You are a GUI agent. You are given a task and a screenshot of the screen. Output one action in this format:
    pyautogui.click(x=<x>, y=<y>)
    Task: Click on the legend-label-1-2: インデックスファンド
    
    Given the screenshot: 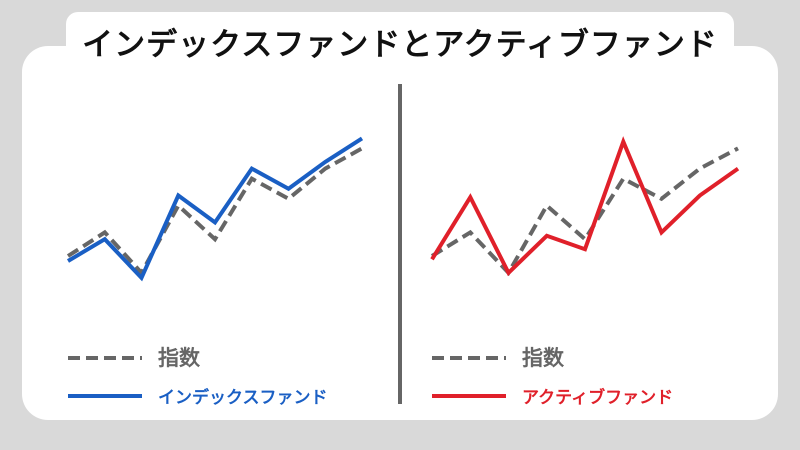 What is the action you would take?
    pyautogui.click(x=243, y=397)
    